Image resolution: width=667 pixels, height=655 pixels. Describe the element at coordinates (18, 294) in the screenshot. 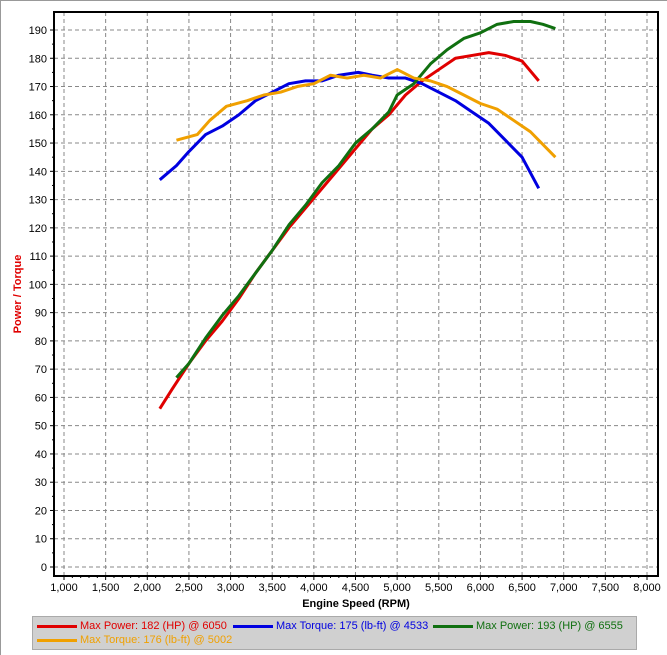

I see `y-axis-label: Power / Torque` at that location.